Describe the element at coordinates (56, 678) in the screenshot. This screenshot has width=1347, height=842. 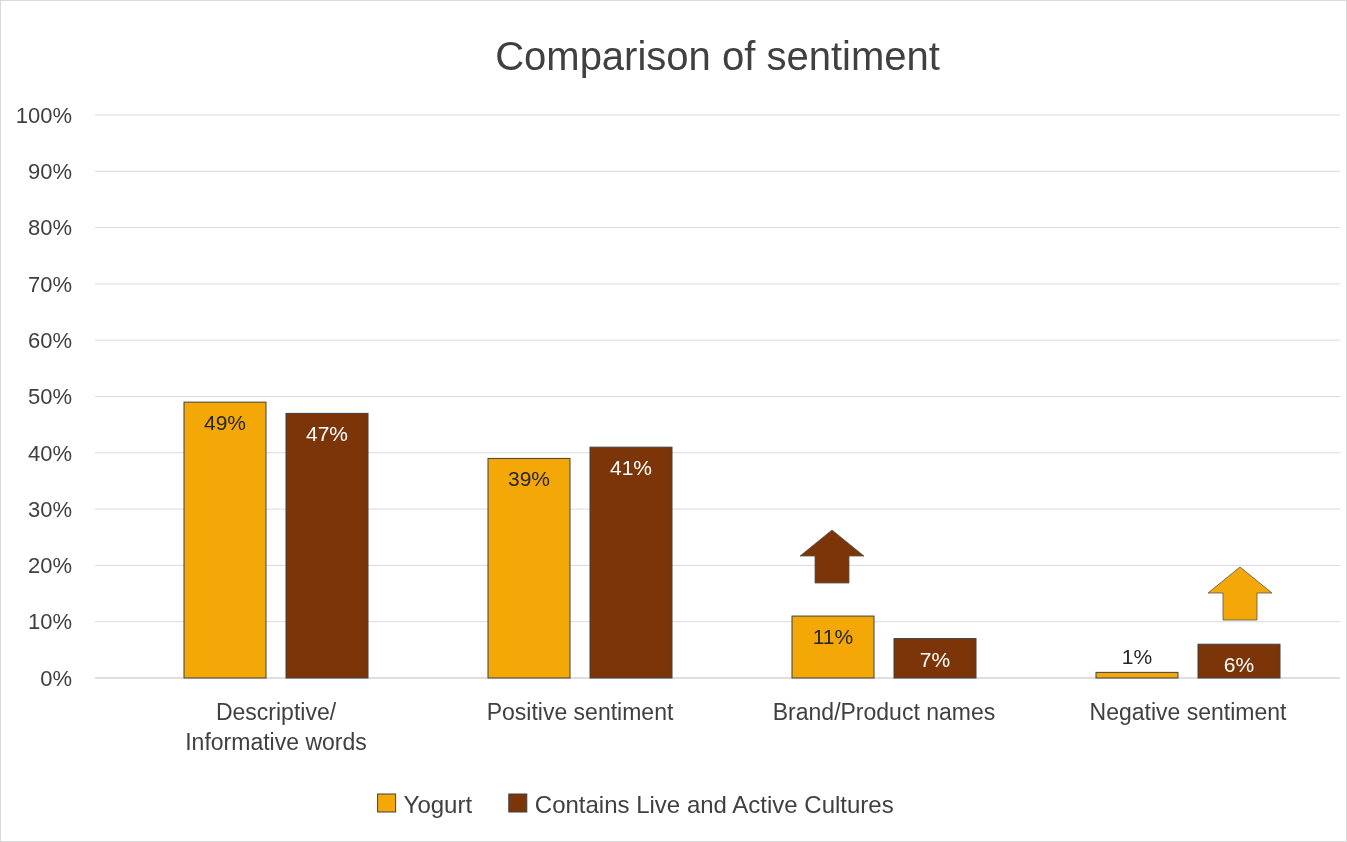
I see `y-tick-label: 0%` at that location.